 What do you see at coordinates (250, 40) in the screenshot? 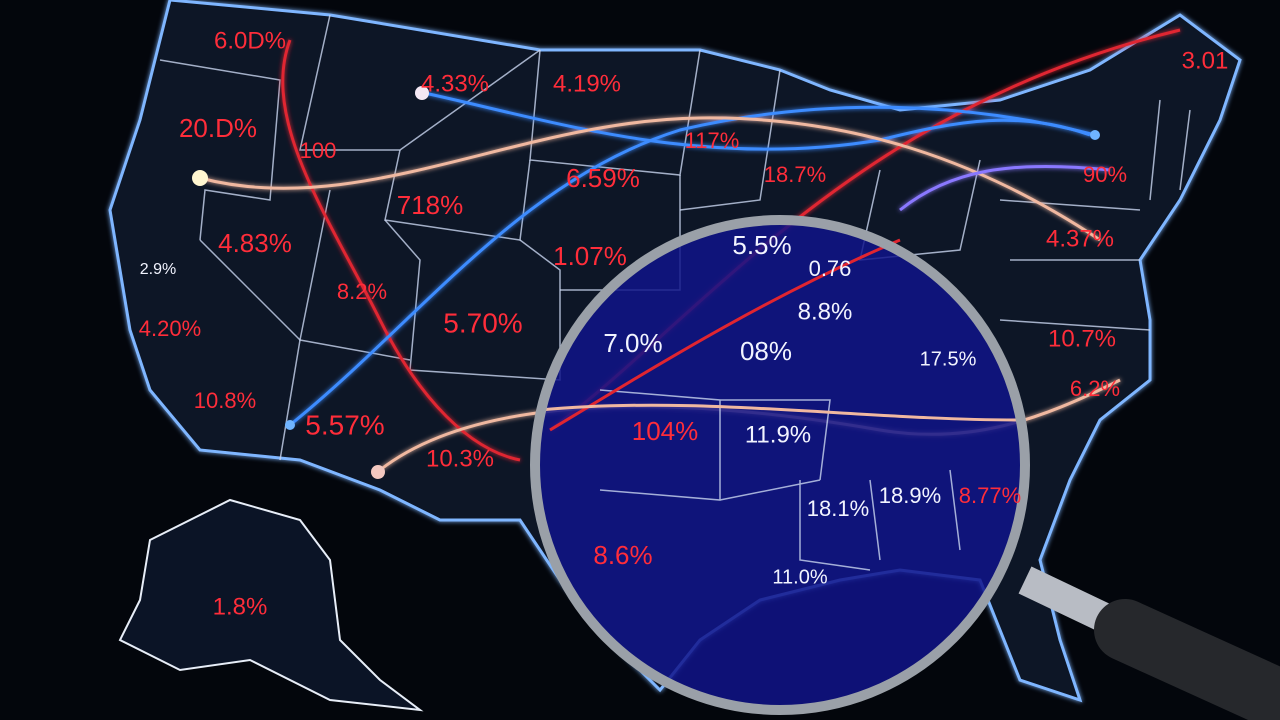
I see `map-label: 6.0D%` at bounding box center [250, 40].